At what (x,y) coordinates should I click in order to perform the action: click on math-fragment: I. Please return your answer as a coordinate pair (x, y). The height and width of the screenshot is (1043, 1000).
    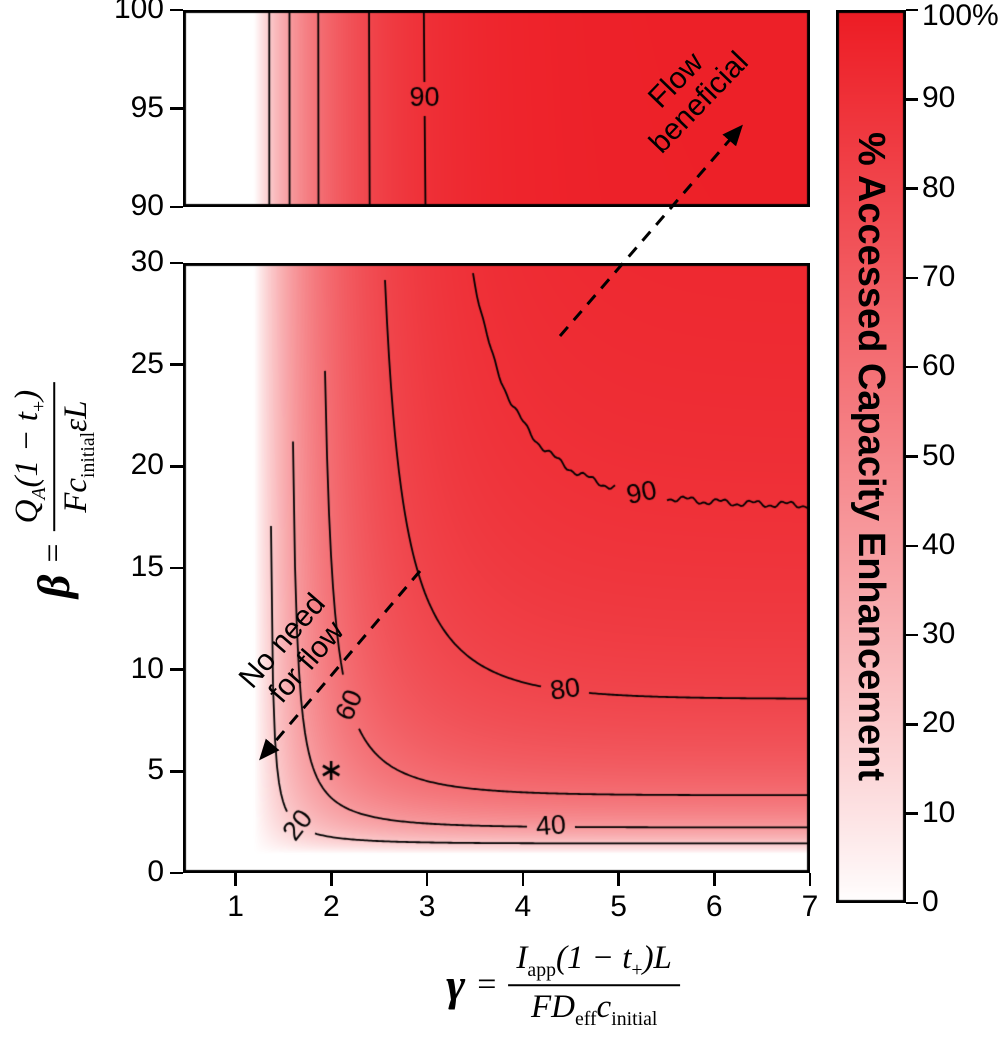
    Looking at the image, I should click on (522, 958).